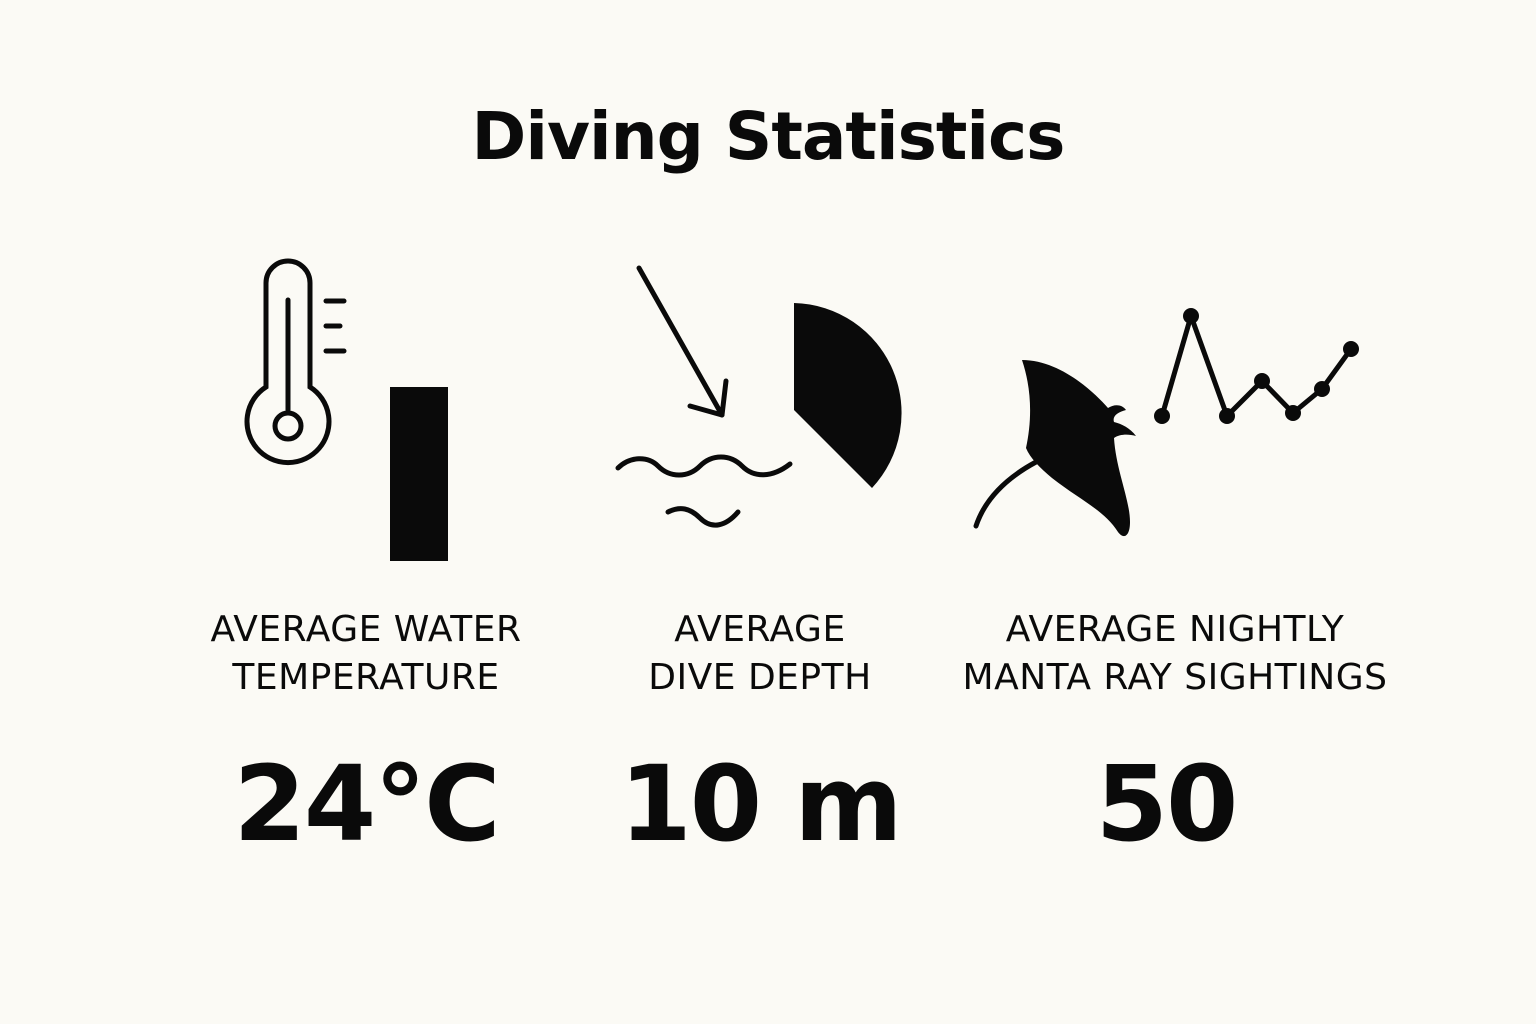 This screenshot has width=1536, height=1024. I want to click on dive-depth-value: 10 m, so click(760, 804).